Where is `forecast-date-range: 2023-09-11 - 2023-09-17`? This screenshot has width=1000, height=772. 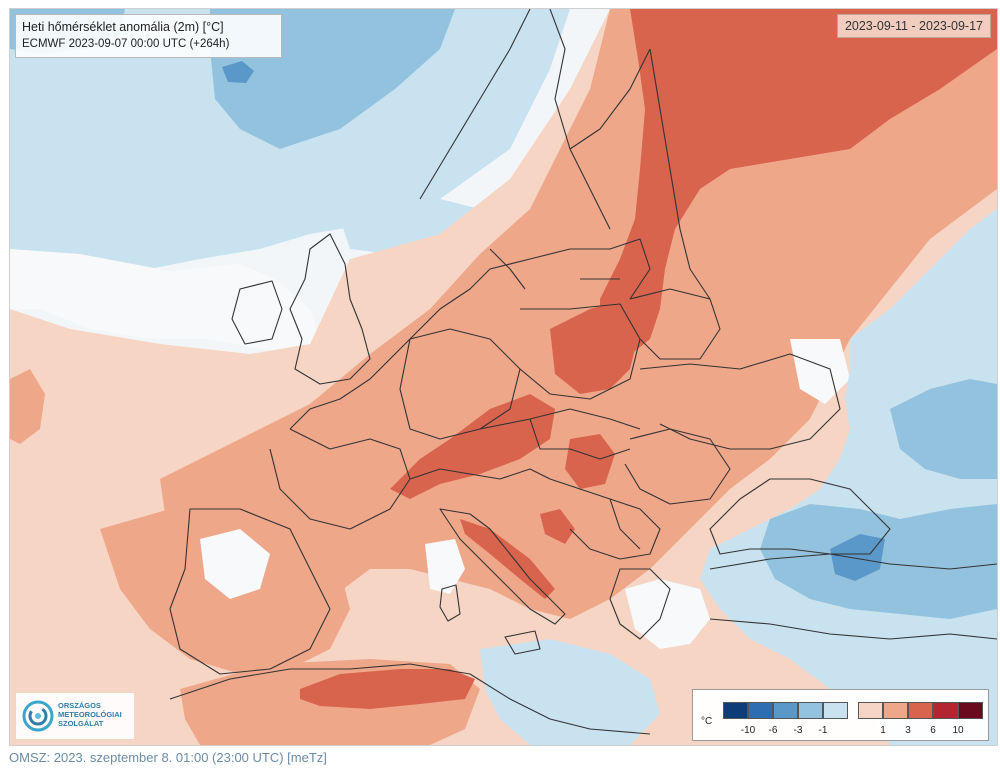
forecast-date-range: 2023-09-11 - 2023-09-17 is located at coordinates (913, 26).